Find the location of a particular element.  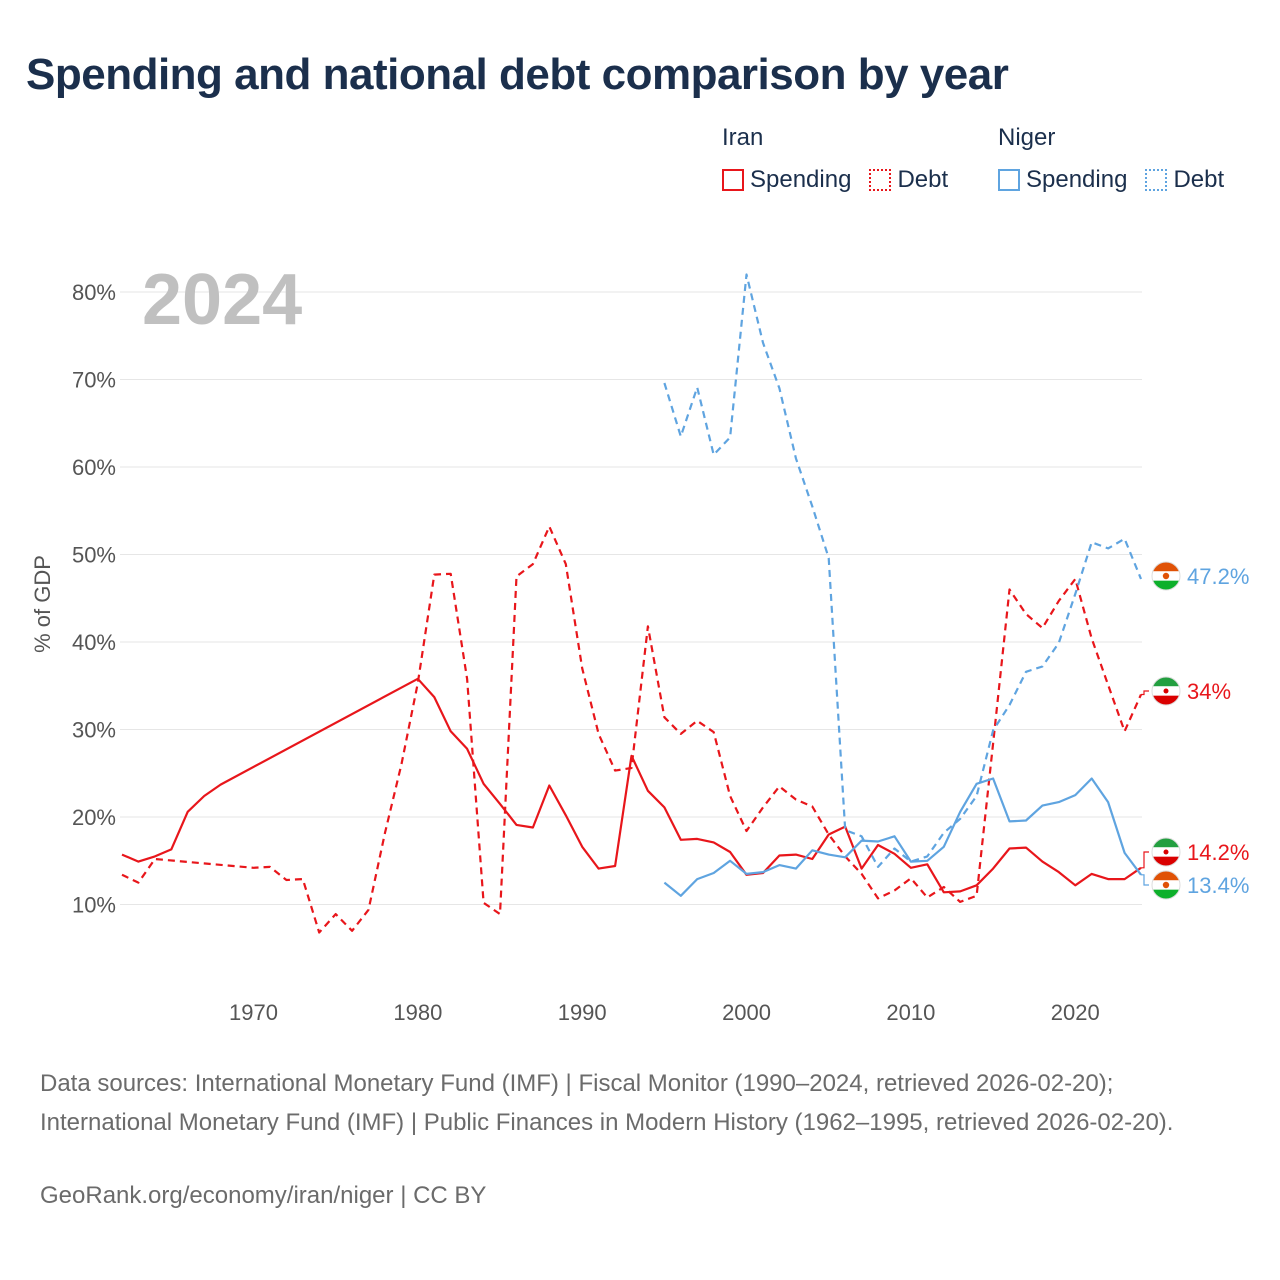

legend-label-iran-debt: Debt is located at coordinates (923, 179).